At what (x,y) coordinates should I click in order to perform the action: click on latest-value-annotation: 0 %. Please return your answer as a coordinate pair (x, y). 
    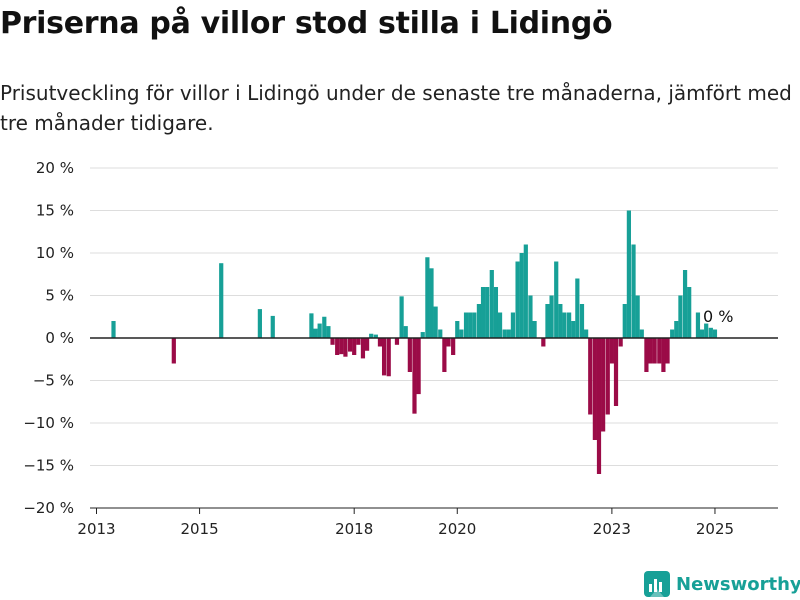
    Looking at the image, I should click on (718, 316).